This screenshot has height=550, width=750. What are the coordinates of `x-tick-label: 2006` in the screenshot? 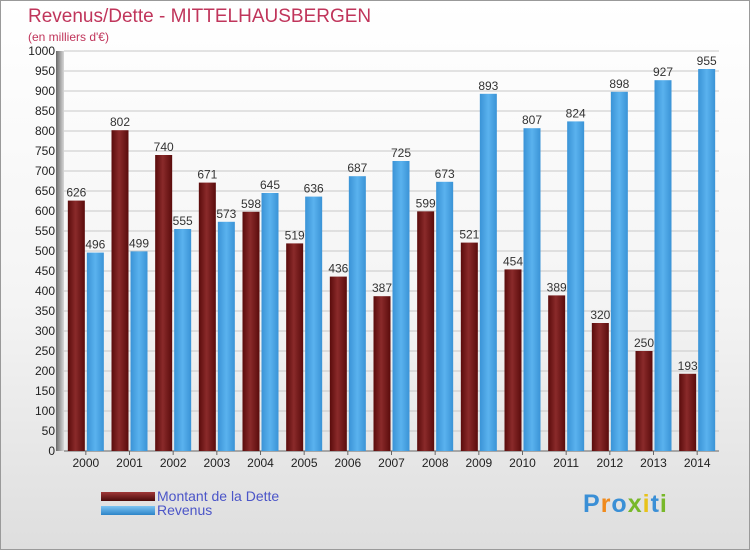 It's located at (347, 463).